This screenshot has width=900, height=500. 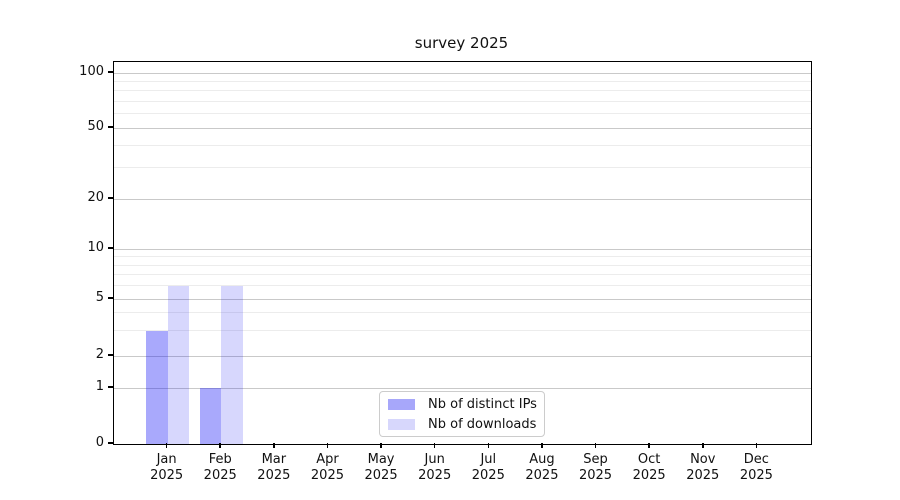 I want to click on x-tick-label: Dec 2025, so click(x=756, y=468).